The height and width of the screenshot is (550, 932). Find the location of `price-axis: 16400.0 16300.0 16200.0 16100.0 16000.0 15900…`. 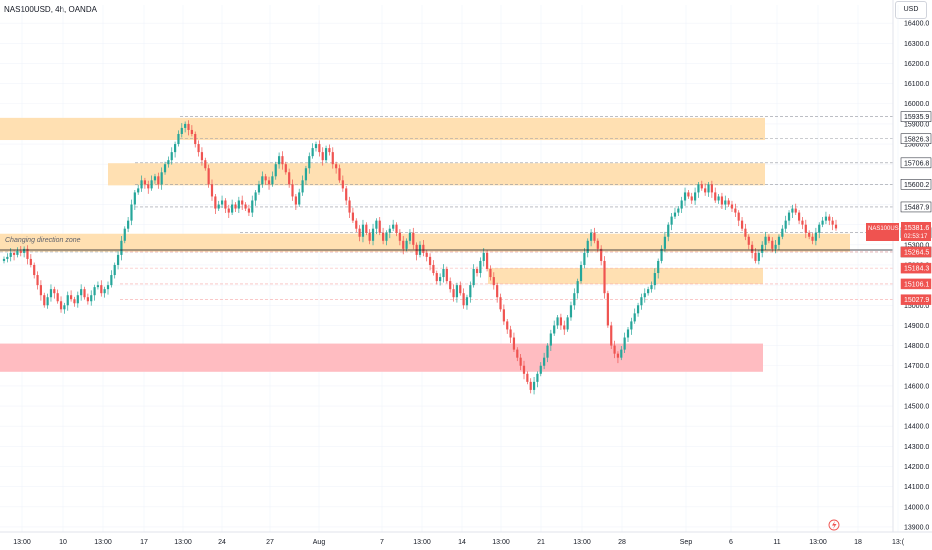

price-axis: 16400.0 16300.0 16200.0 16100.0 16000.0 15900… is located at coordinates (916, 276).